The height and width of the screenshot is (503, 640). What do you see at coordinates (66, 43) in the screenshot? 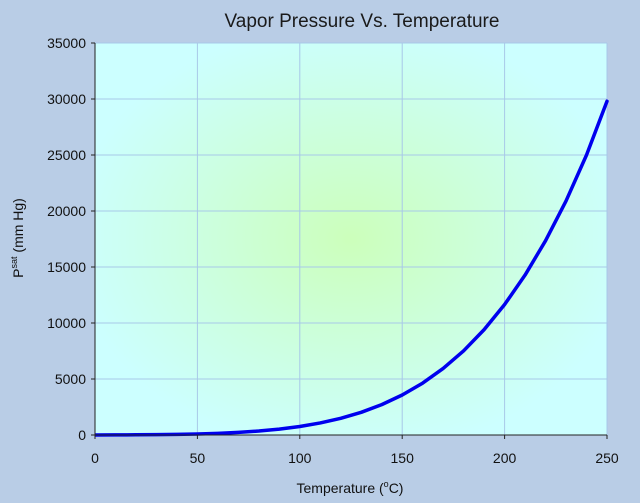
I see `y-tick-label: 35000` at bounding box center [66, 43].